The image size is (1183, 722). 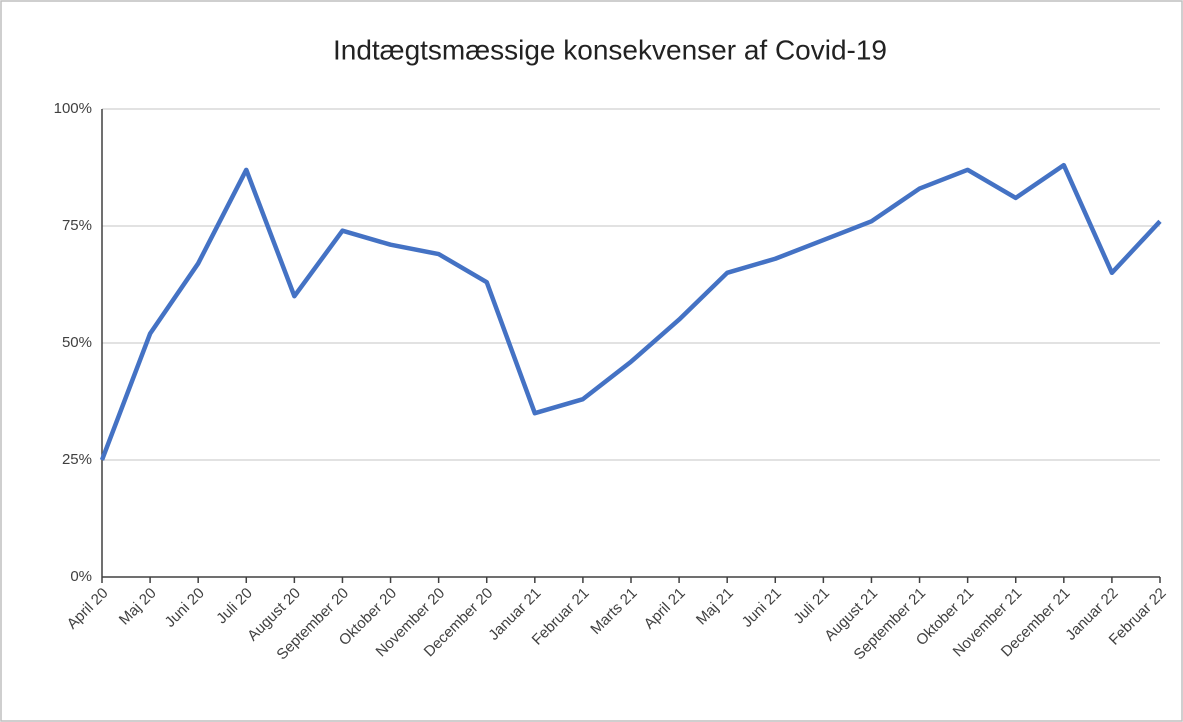 What do you see at coordinates (77, 225) in the screenshot?
I see `y-tick-label: 75%` at bounding box center [77, 225].